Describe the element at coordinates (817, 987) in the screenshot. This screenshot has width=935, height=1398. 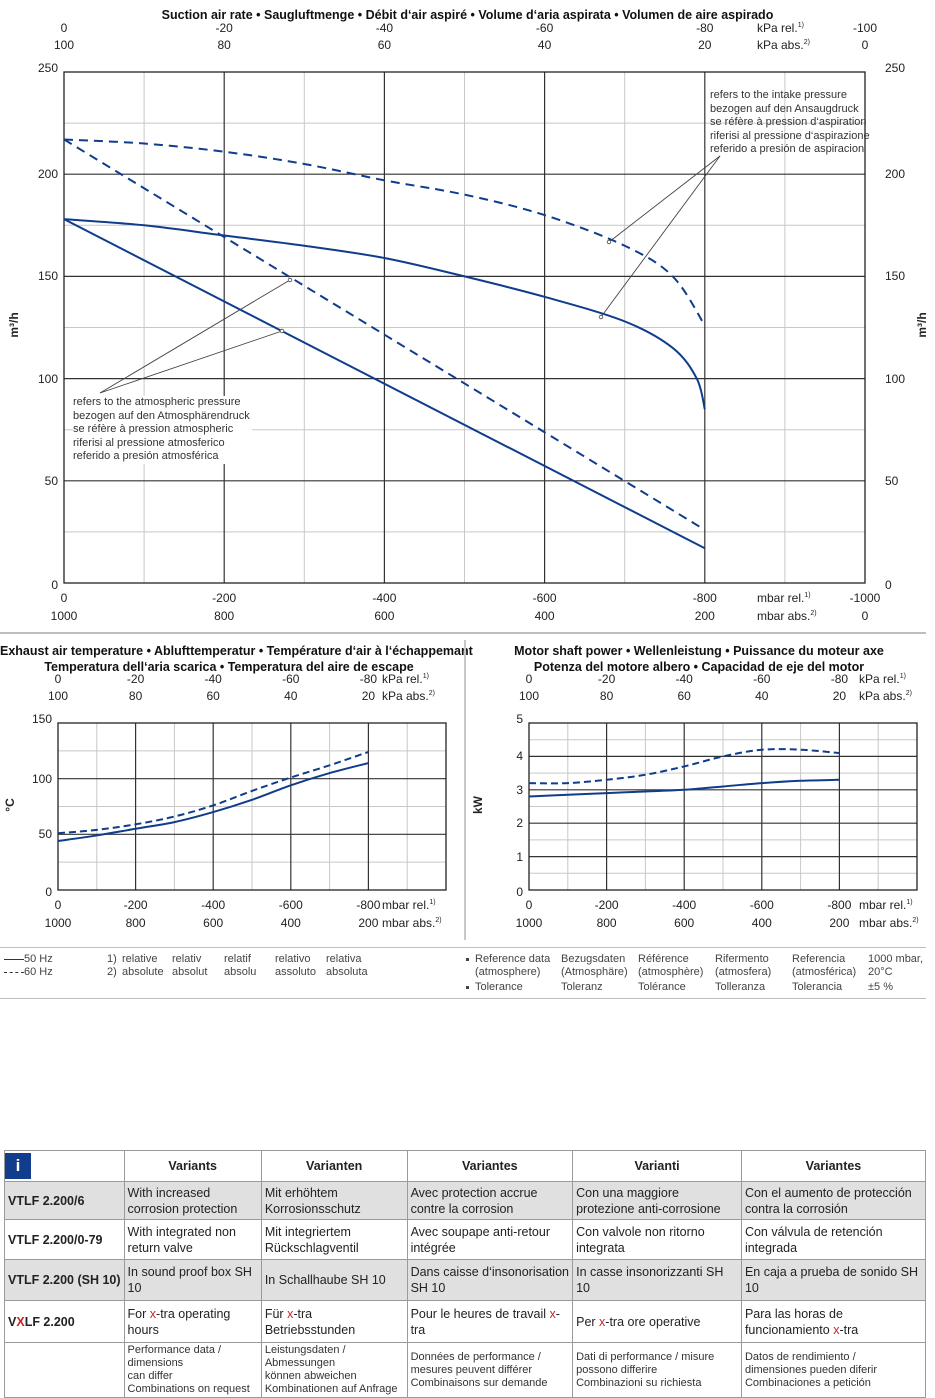
I see `reference-text: Tolerancia` at that location.